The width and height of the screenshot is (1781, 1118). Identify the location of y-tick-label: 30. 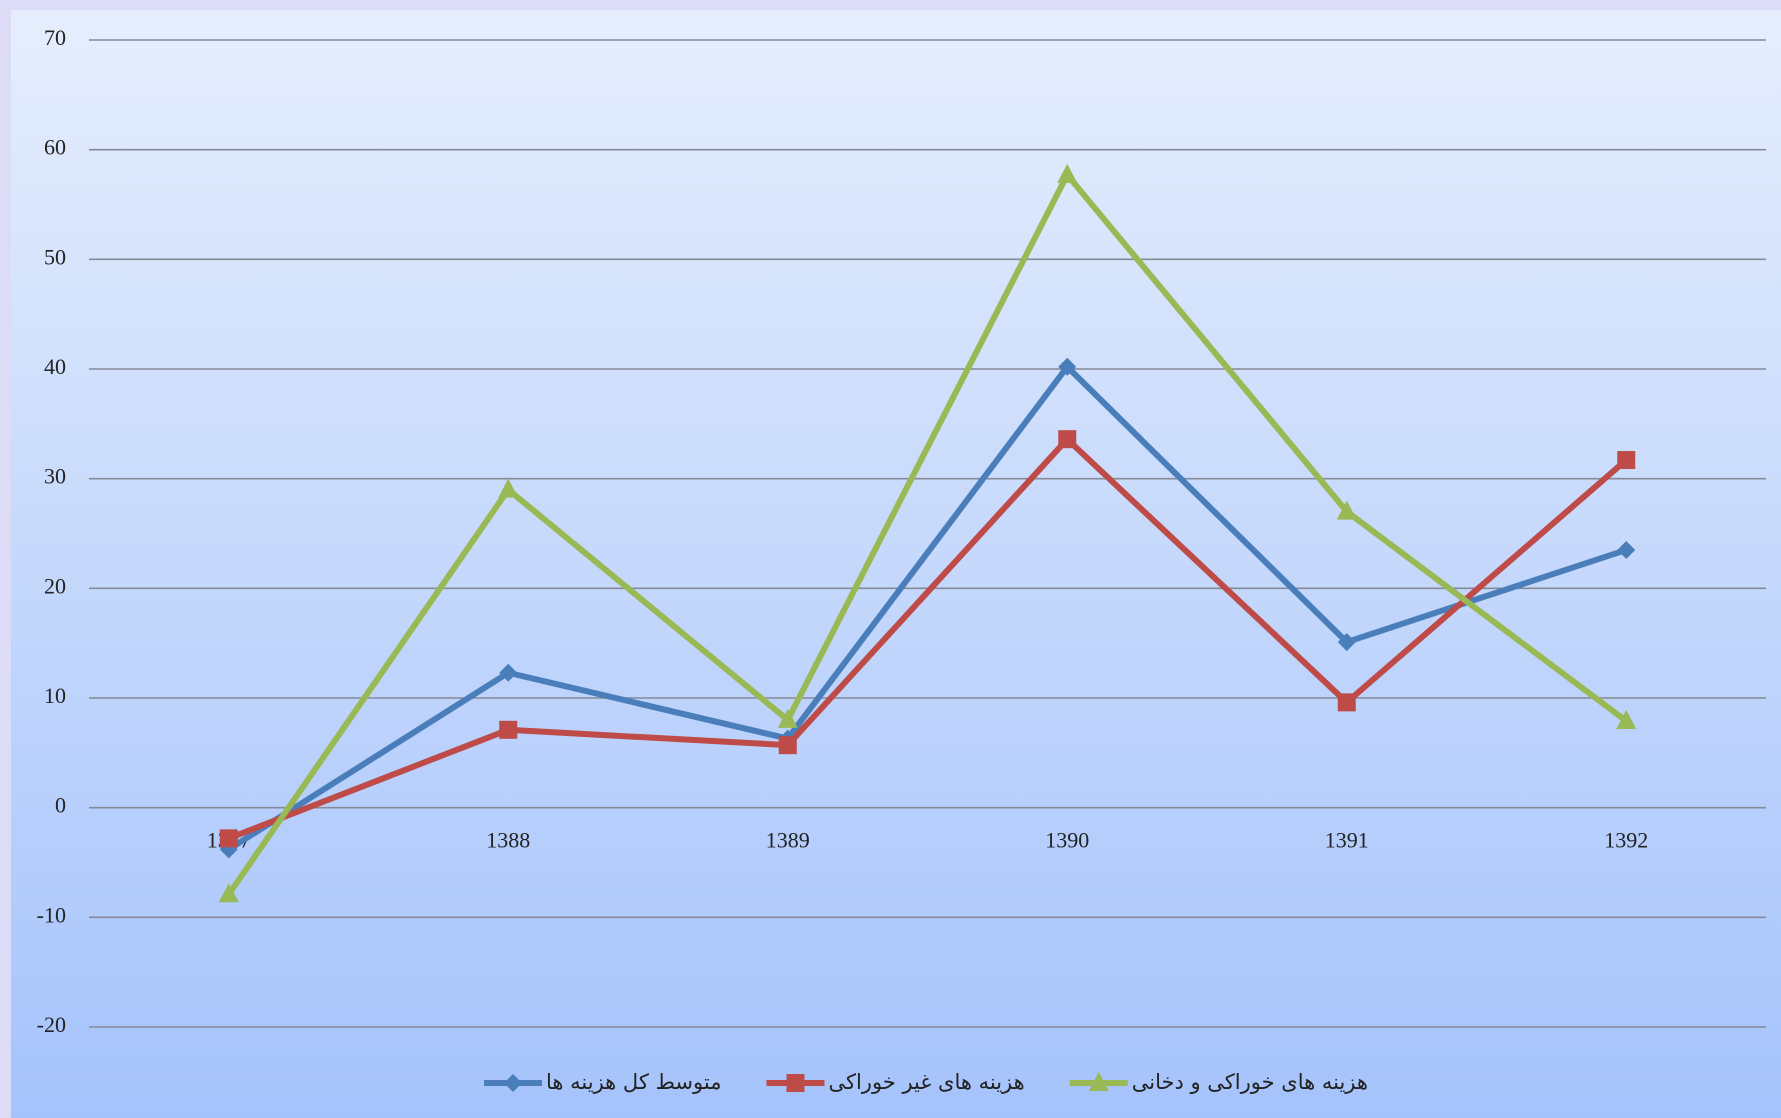
(55, 476).